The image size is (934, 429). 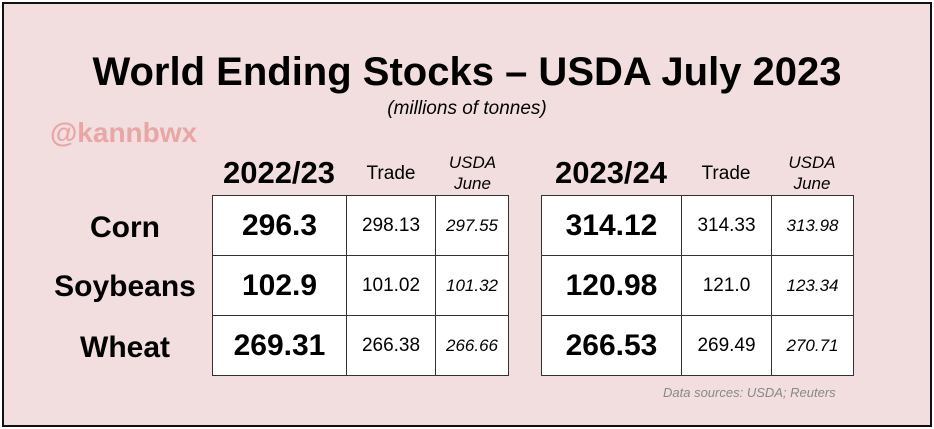 What do you see at coordinates (472, 285) in the screenshot?
I see `usda-june-value-soybeans: 101.32` at bounding box center [472, 285].